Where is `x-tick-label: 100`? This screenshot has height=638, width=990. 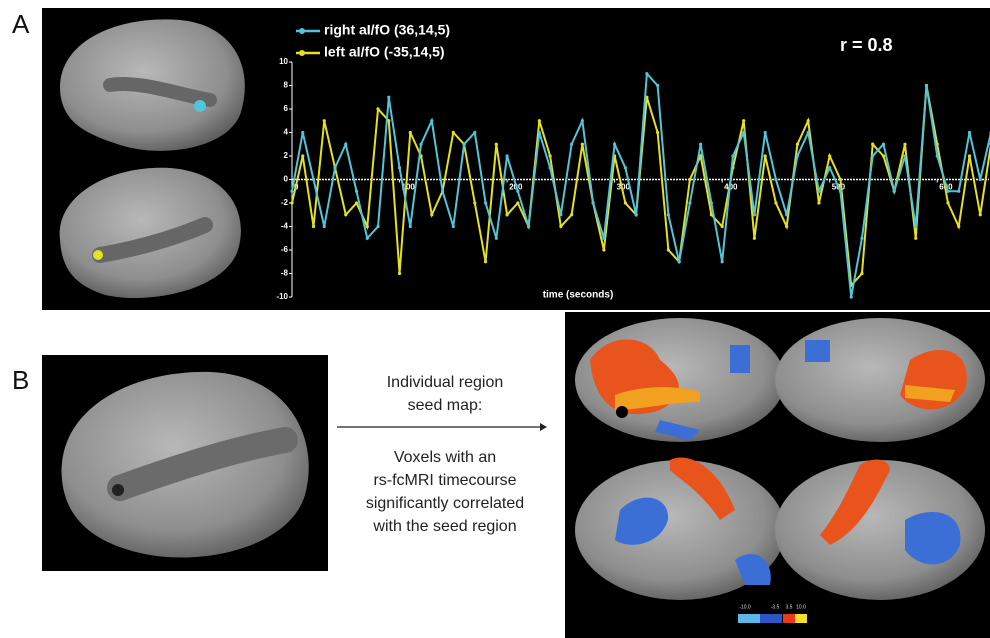 x-tick-label: 100 is located at coordinates (409, 187).